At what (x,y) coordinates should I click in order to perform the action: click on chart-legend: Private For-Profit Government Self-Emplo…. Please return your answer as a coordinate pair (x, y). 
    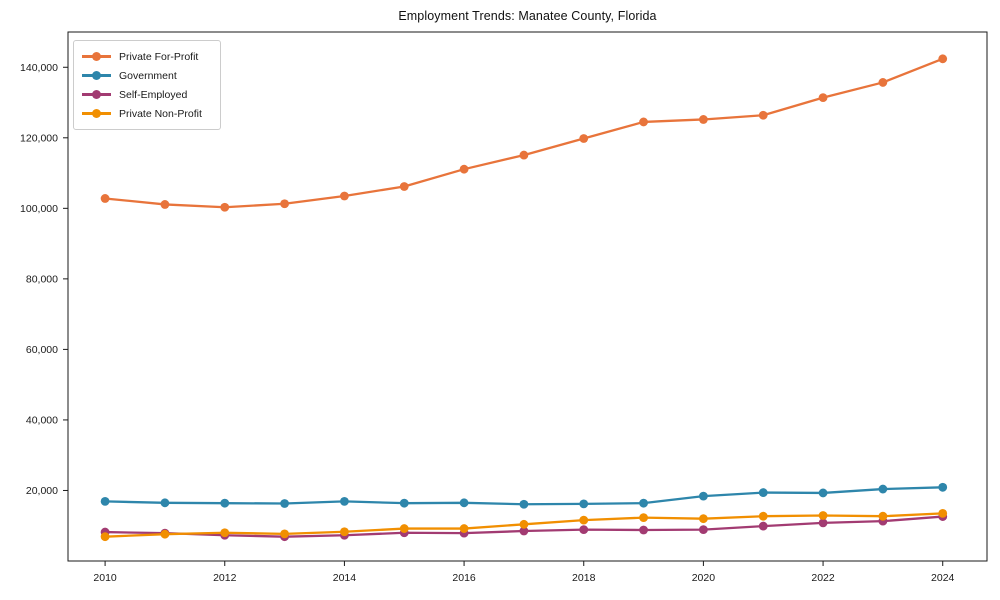
    Looking at the image, I should click on (147, 85).